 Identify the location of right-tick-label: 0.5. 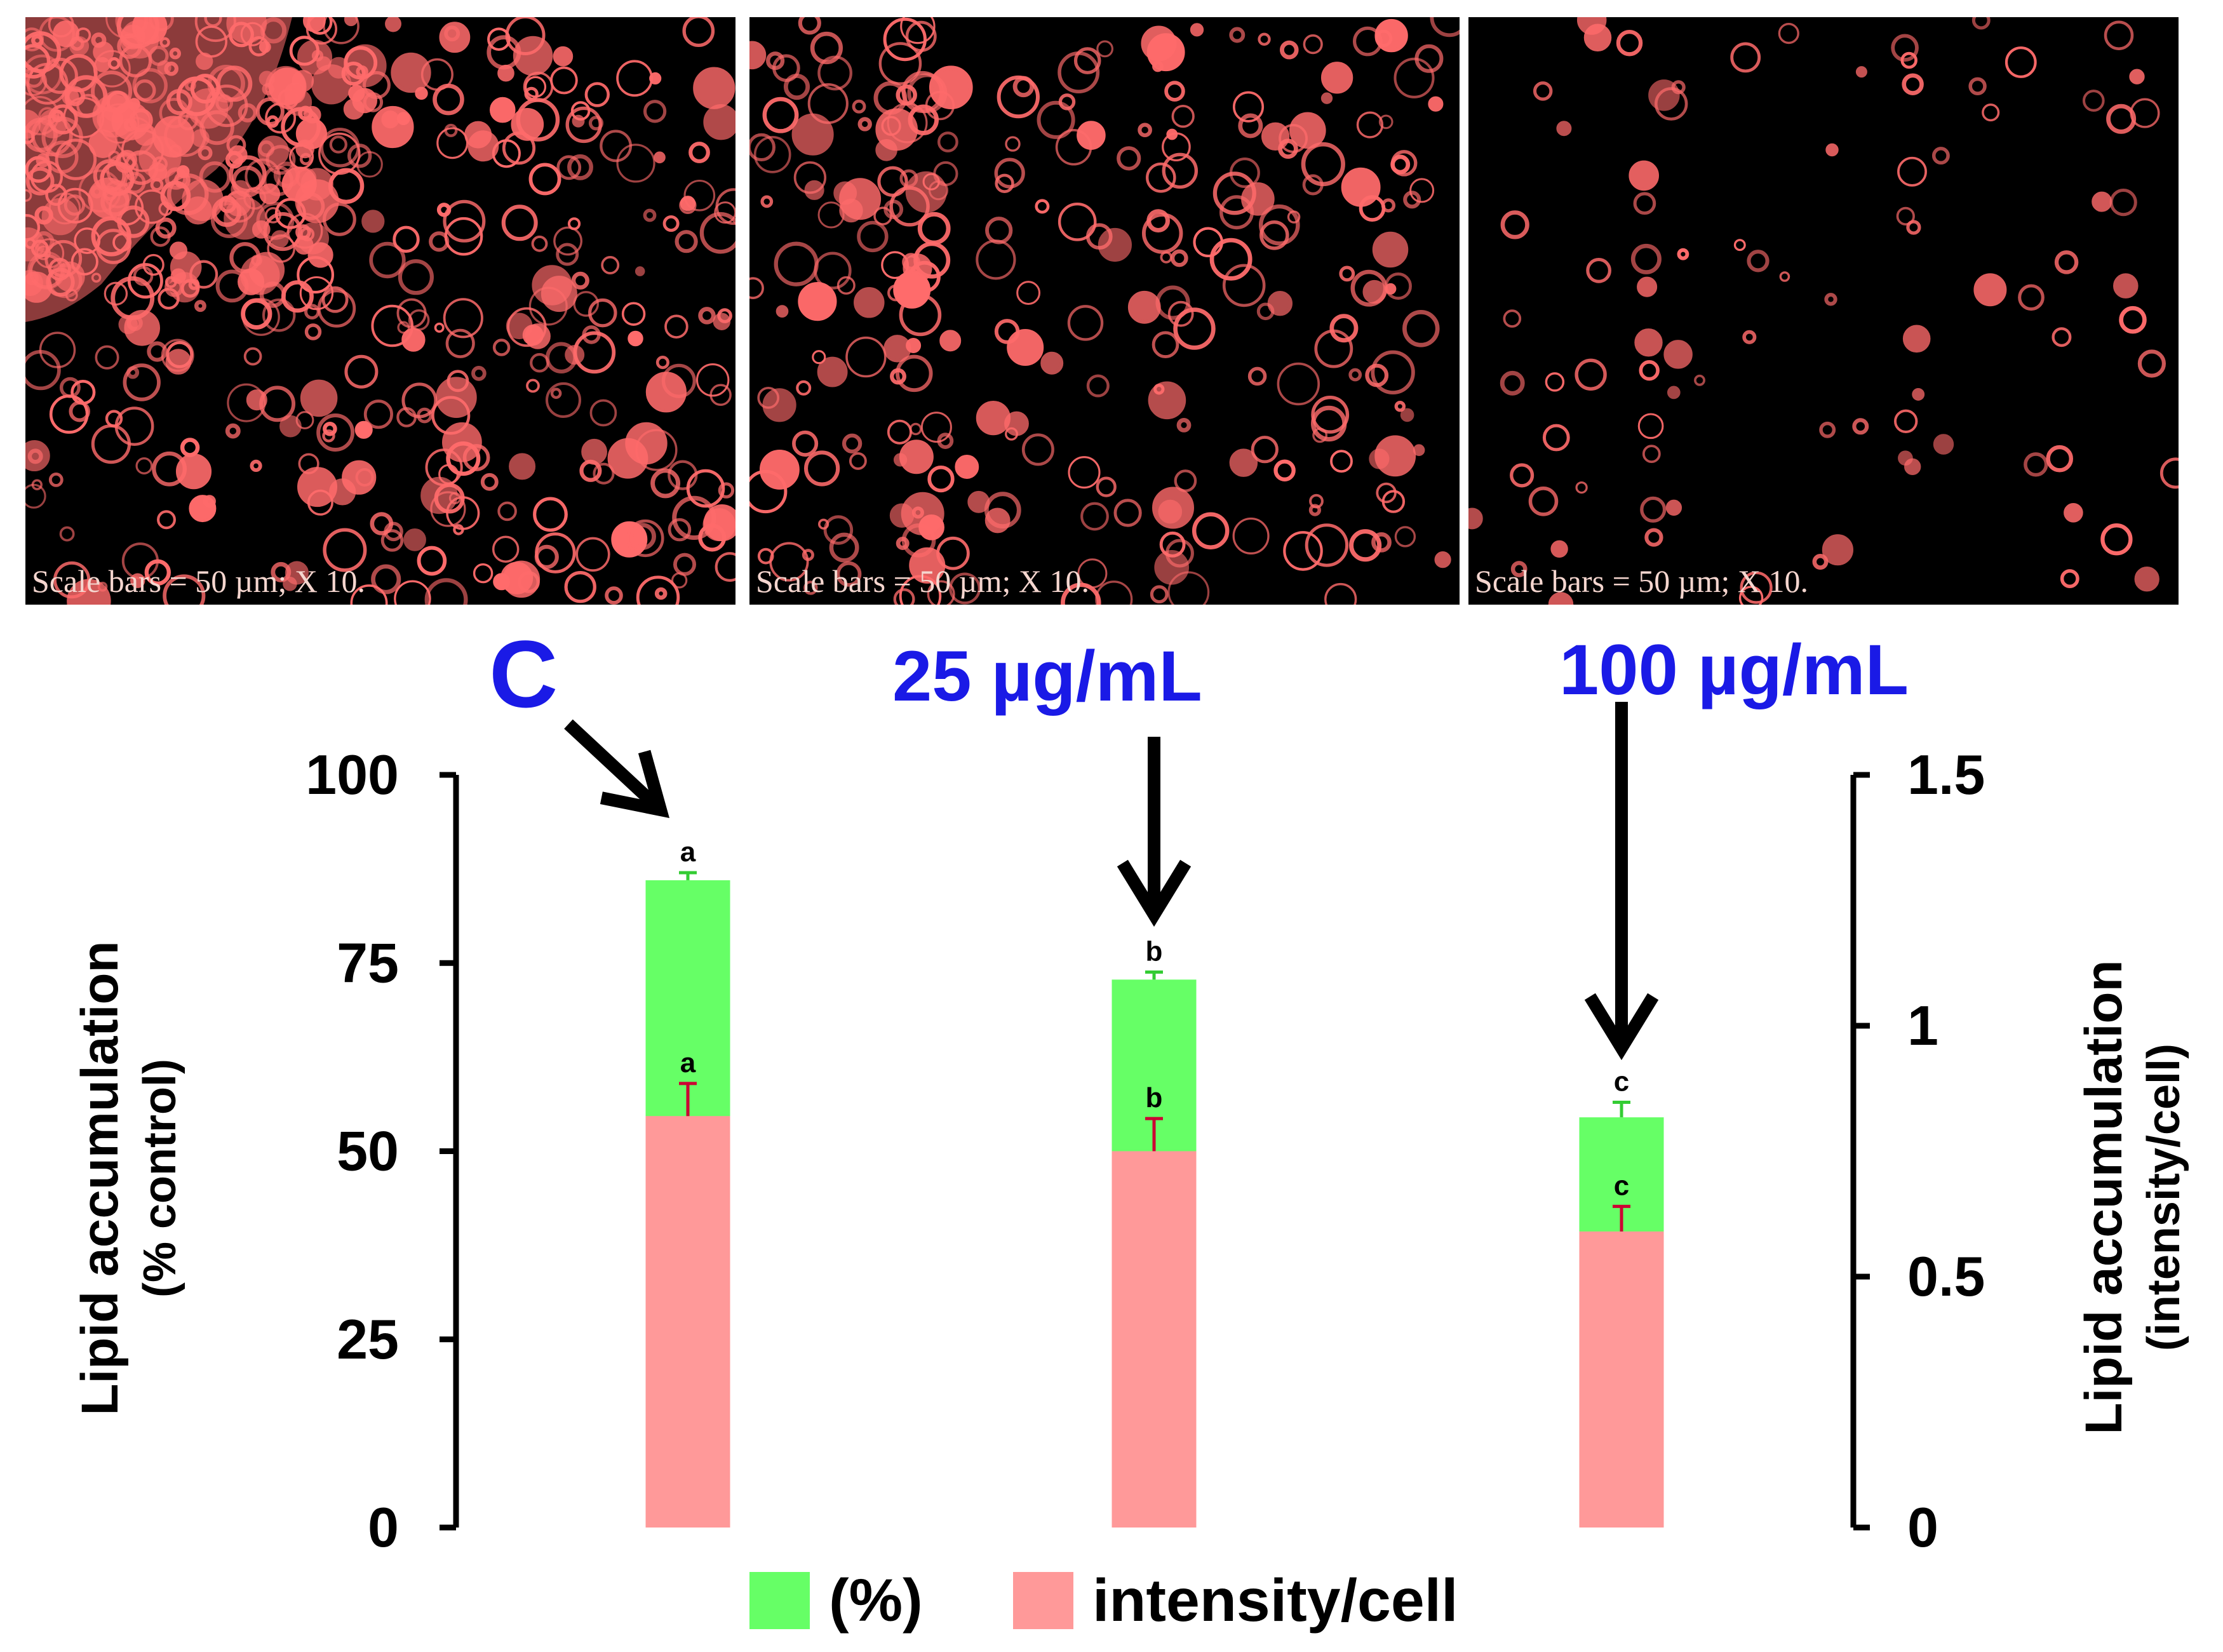
(1946, 1277).